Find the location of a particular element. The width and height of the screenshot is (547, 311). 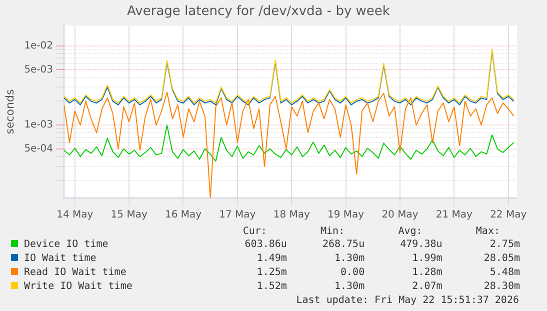

text: 1.25m is located at coordinates (271, 273).